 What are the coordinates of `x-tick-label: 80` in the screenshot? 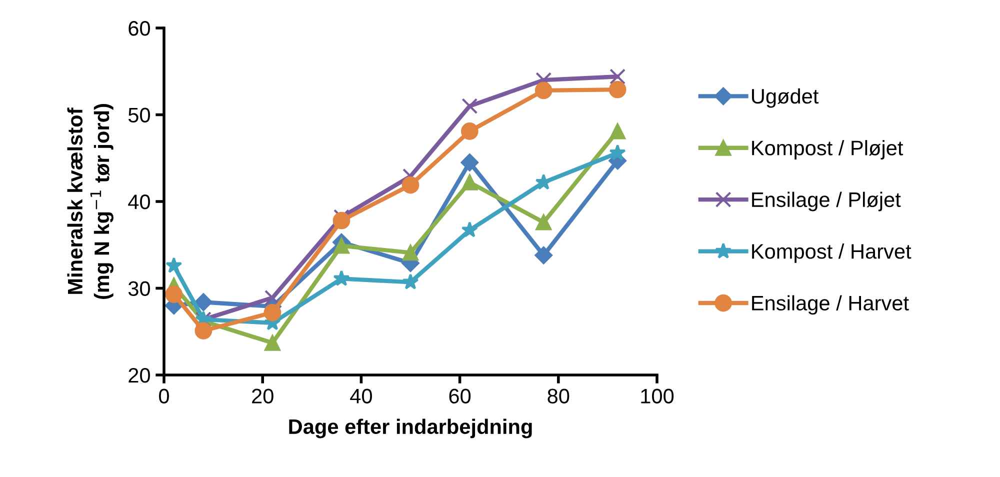 It's located at (559, 396).